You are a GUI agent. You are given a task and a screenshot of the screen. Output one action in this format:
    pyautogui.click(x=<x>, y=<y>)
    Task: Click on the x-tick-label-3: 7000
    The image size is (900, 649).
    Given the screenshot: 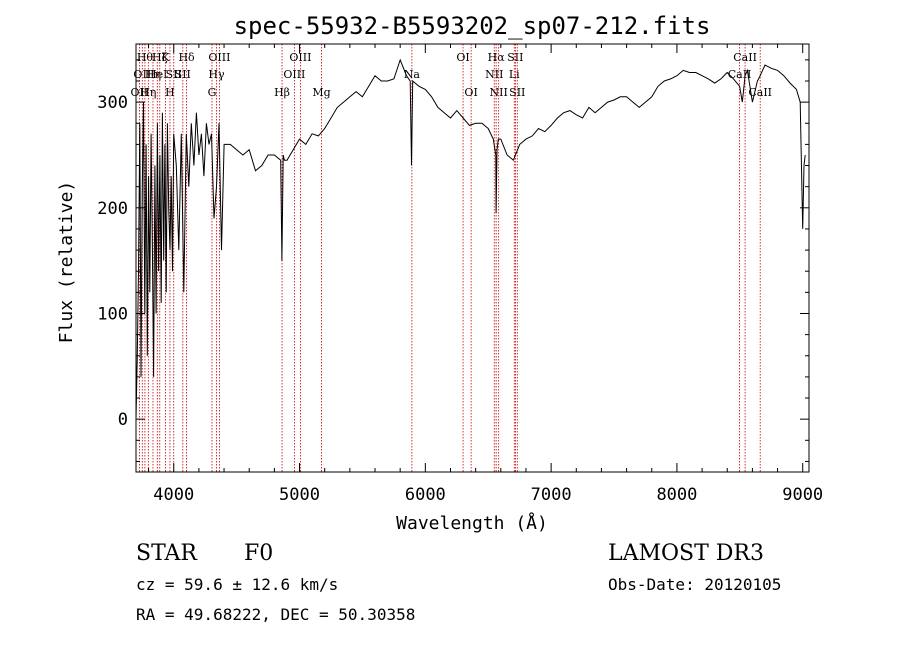 What is the action you would take?
    pyautogui.click(x=551, y=495)
    